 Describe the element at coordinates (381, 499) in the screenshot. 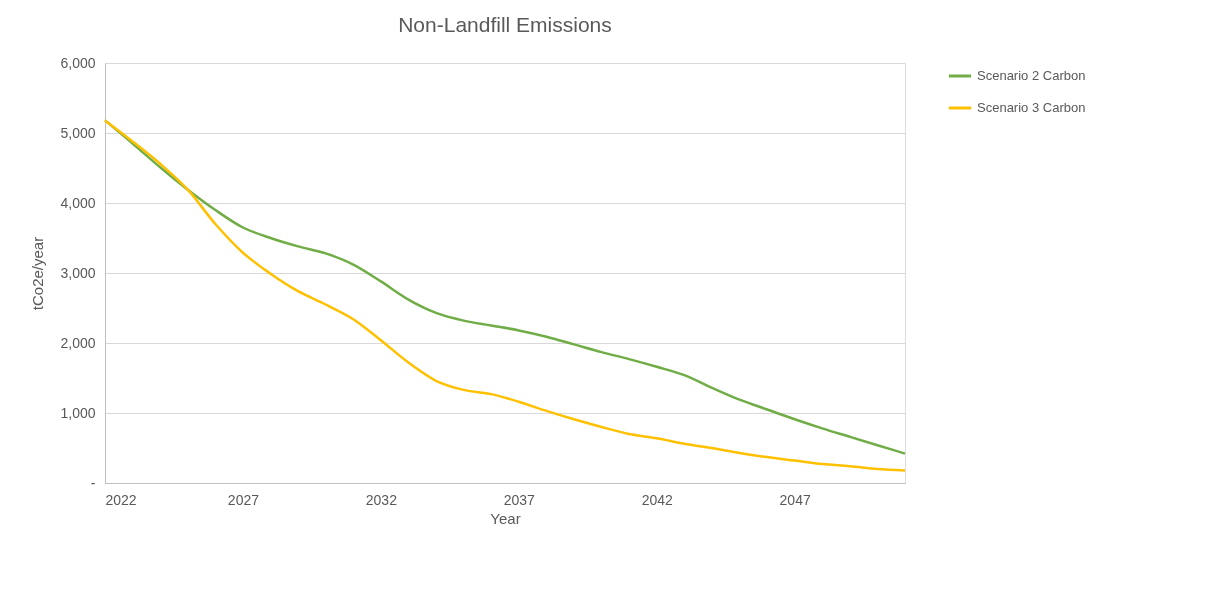

I see `x-tick-label: 2032` at that location.